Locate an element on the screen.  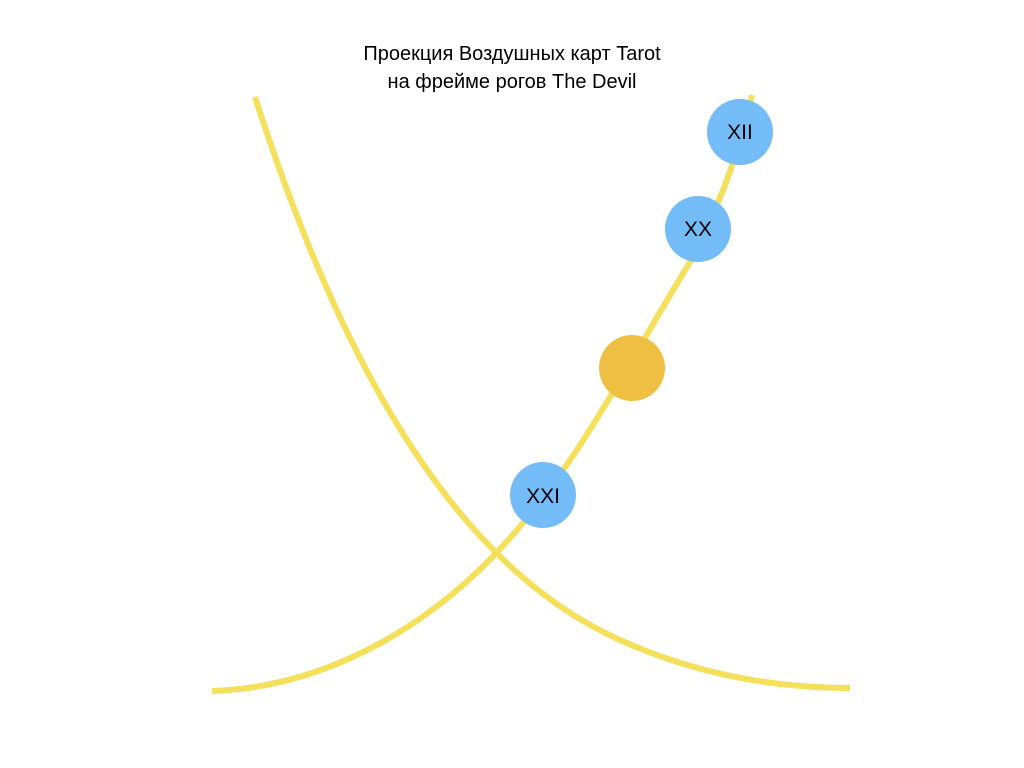
title-line-2: на фрейме рогов The Devil is located at coordinates (512, 82).